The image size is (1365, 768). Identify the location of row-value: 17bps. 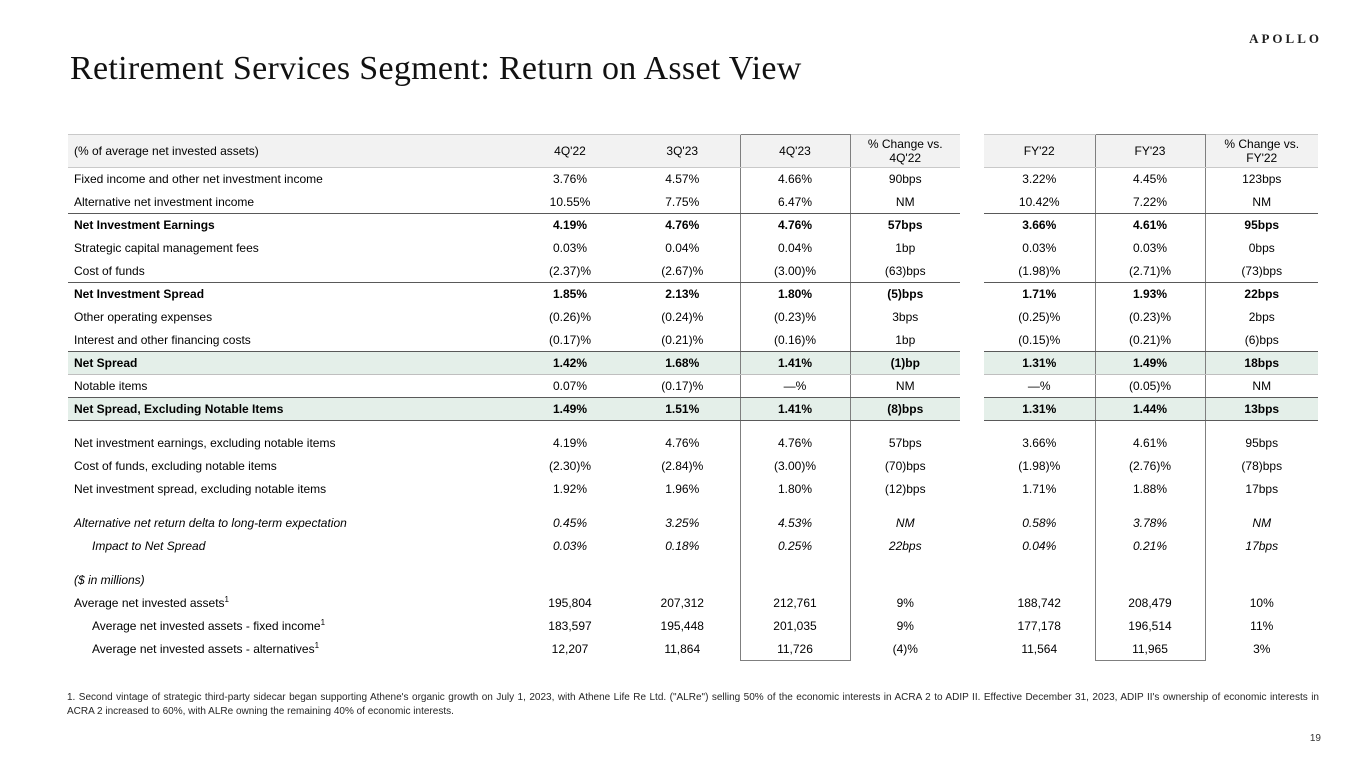
(1262, 489).